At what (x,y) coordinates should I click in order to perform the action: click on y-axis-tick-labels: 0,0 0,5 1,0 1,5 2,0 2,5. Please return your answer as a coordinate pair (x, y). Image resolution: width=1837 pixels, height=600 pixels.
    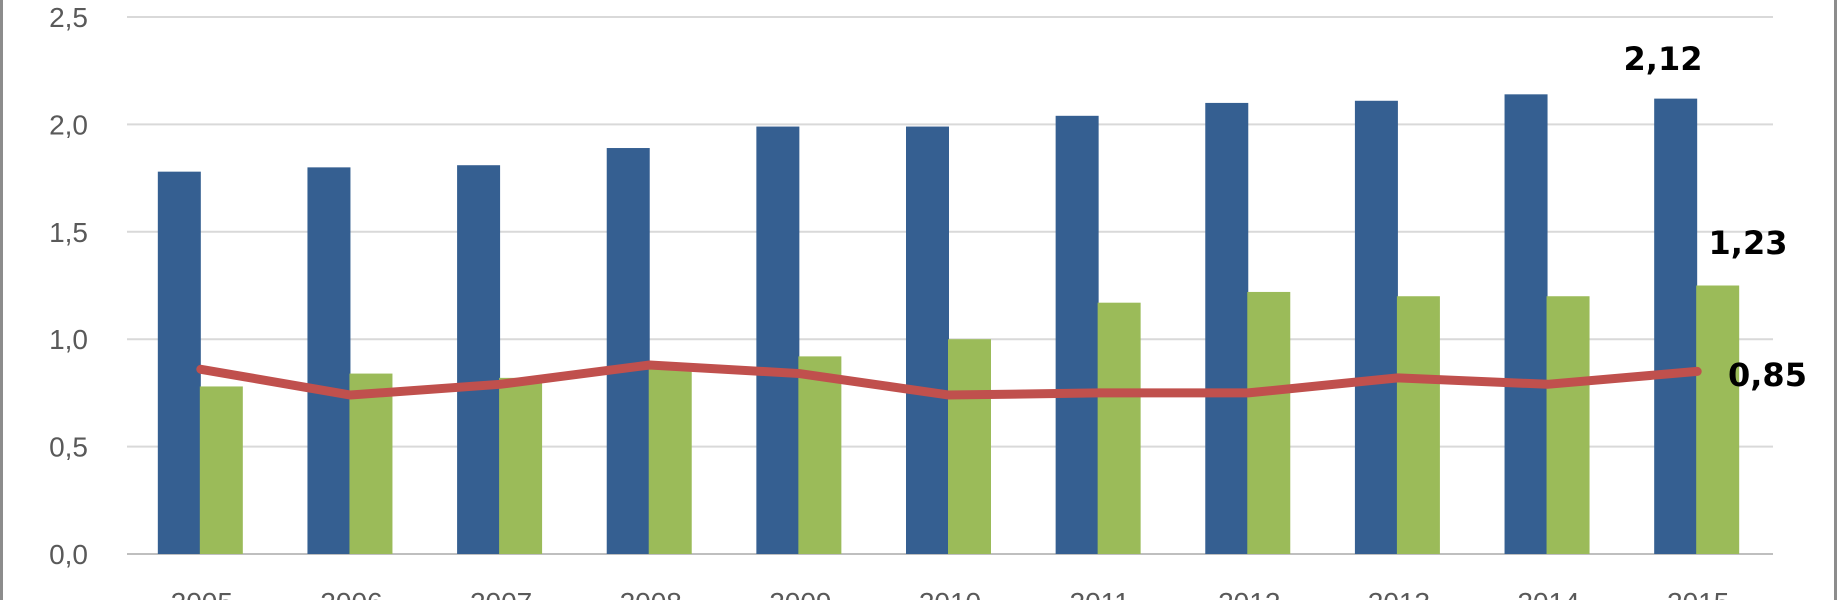
    Looking at the image, I should click on (68, 286).